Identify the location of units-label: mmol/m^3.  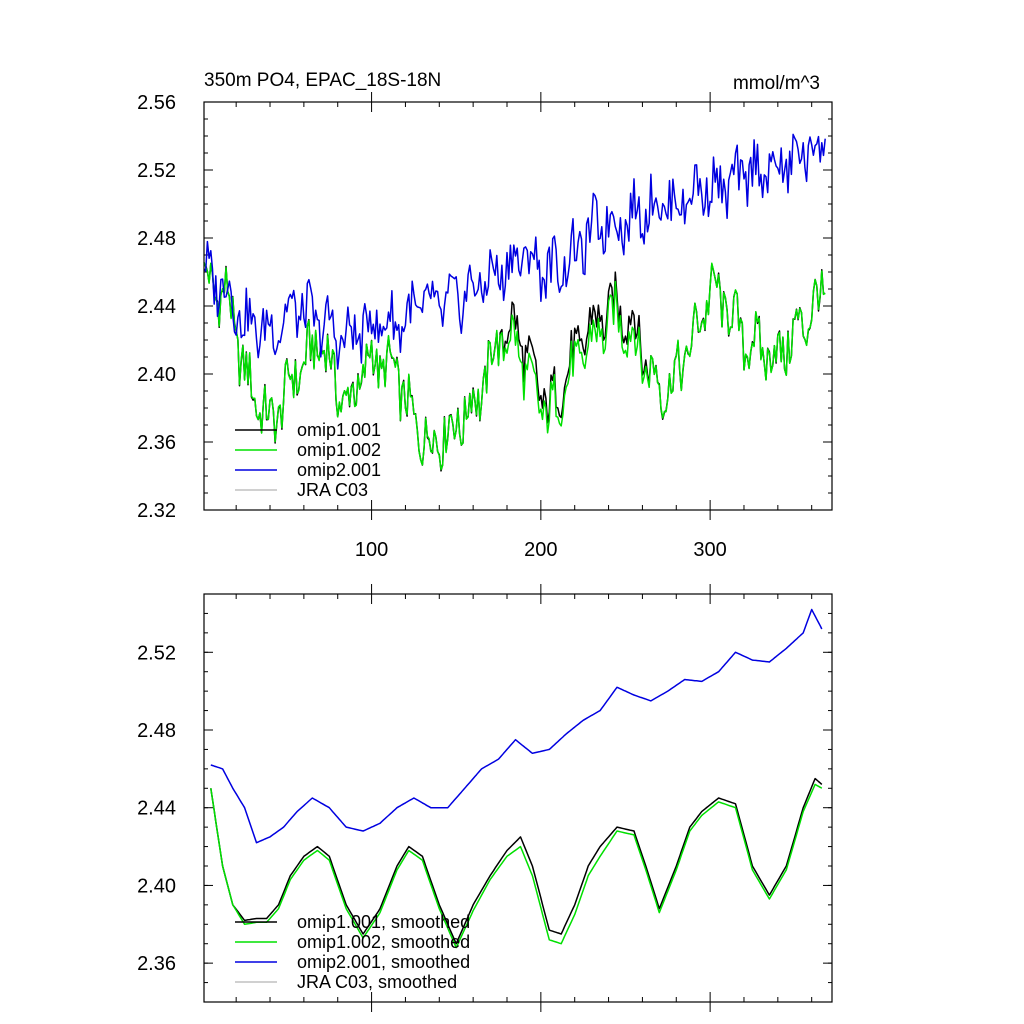
(776, 83).